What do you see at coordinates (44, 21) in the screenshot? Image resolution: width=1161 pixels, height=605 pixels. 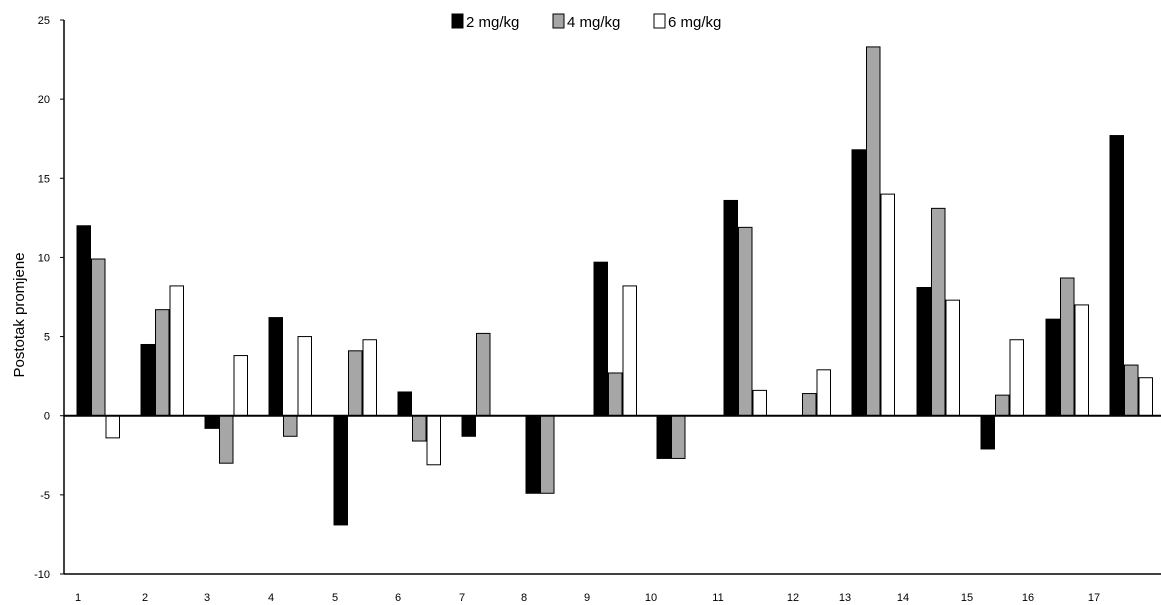 I see `y-tick-label: 25` at bounding box center [44, 21].